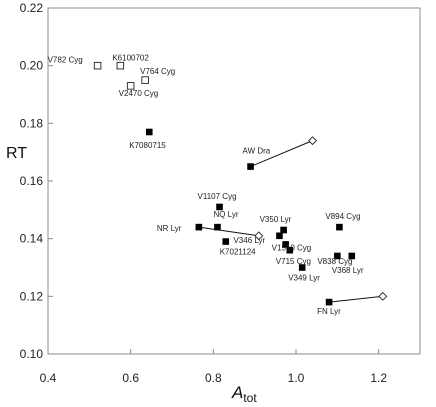  Describe the element at coordinates (32, 181) in the screenshot. I see `y-tick-label: 0.16` at that location.